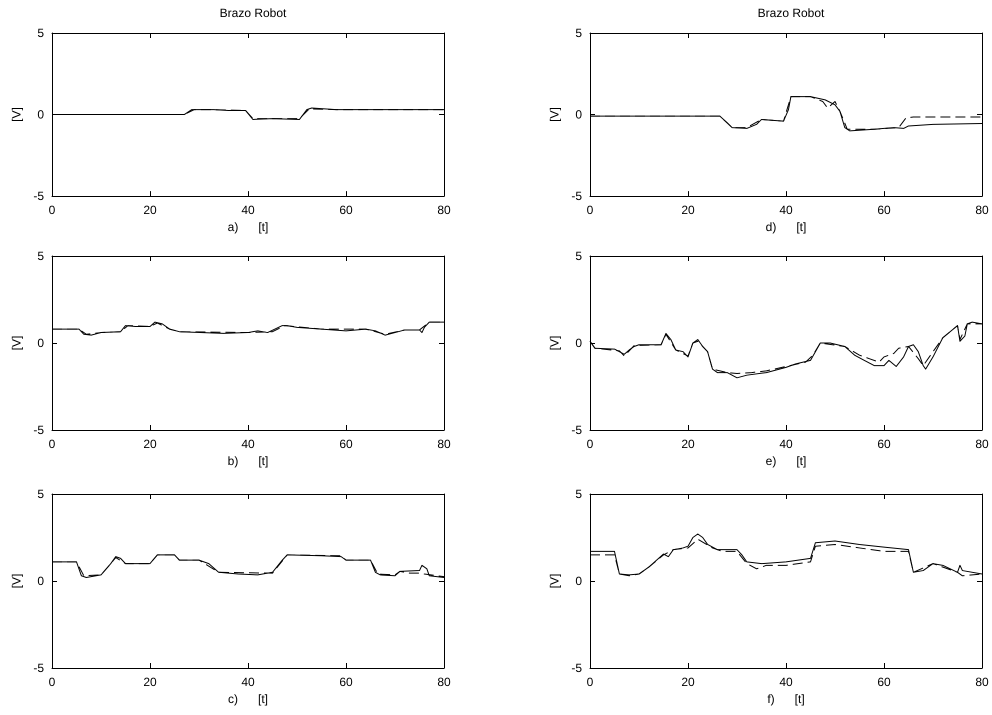 The image size is (992, 715). Describe the element at coordinates (248, 699) in the screenshot. I see `x-axis-title: c) [t]` at that location.